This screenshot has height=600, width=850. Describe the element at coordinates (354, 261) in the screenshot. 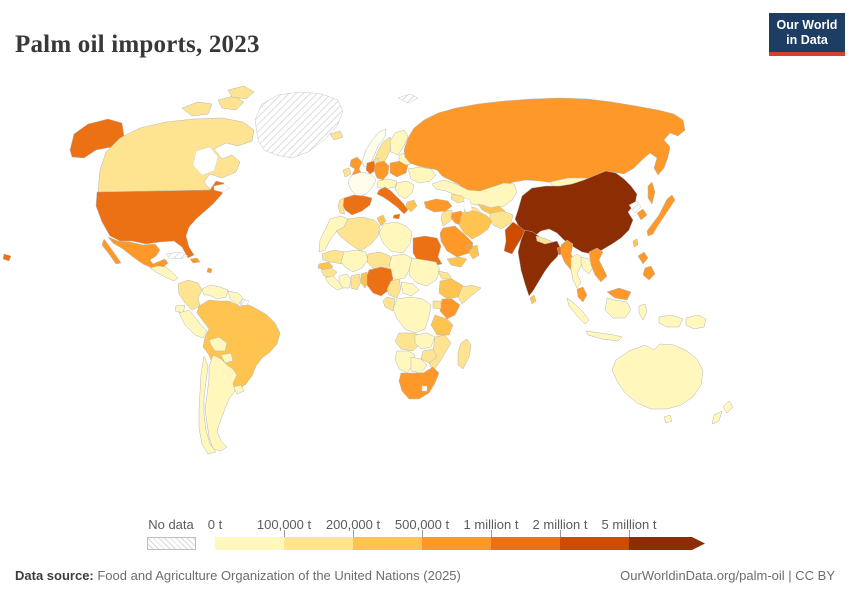

I see `country-mali` at that location.